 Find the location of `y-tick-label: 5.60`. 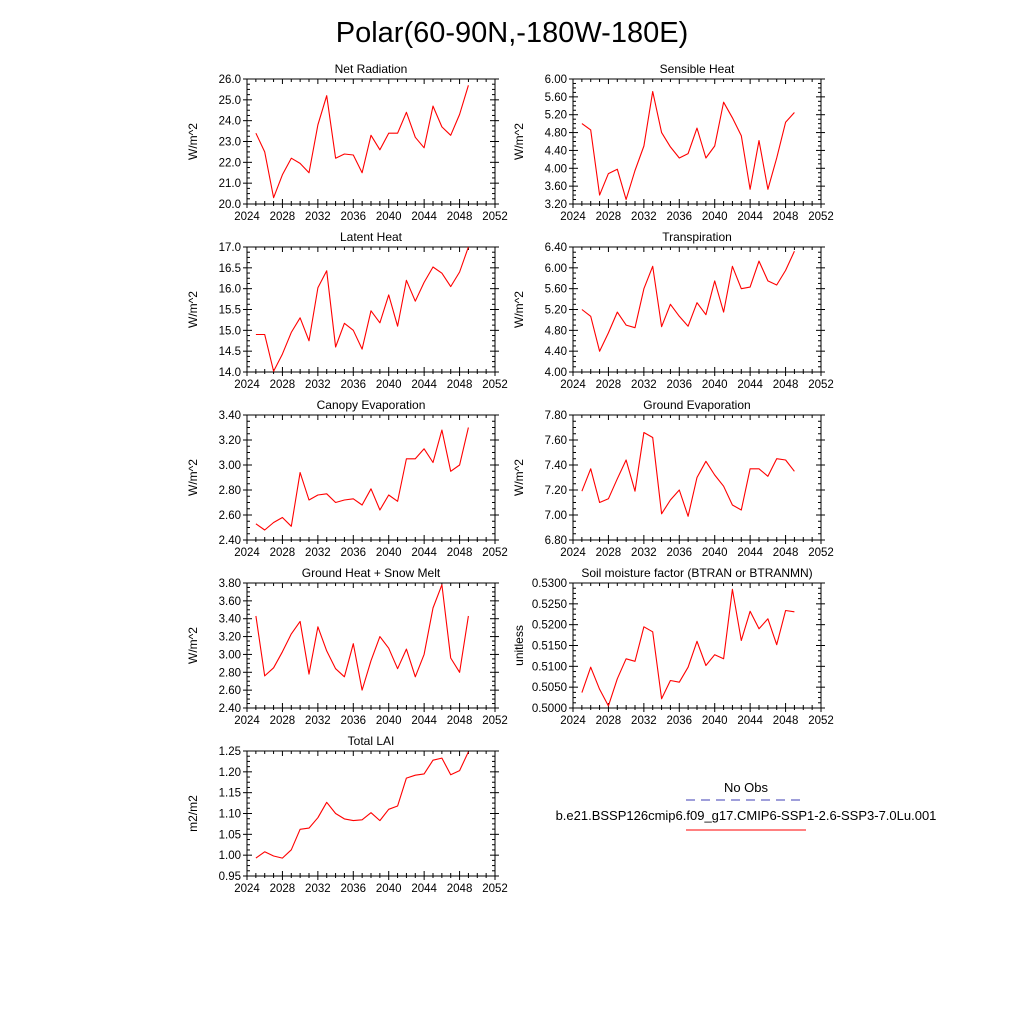

y-tick-label: 5.60 is located at coordinates (556, 98).